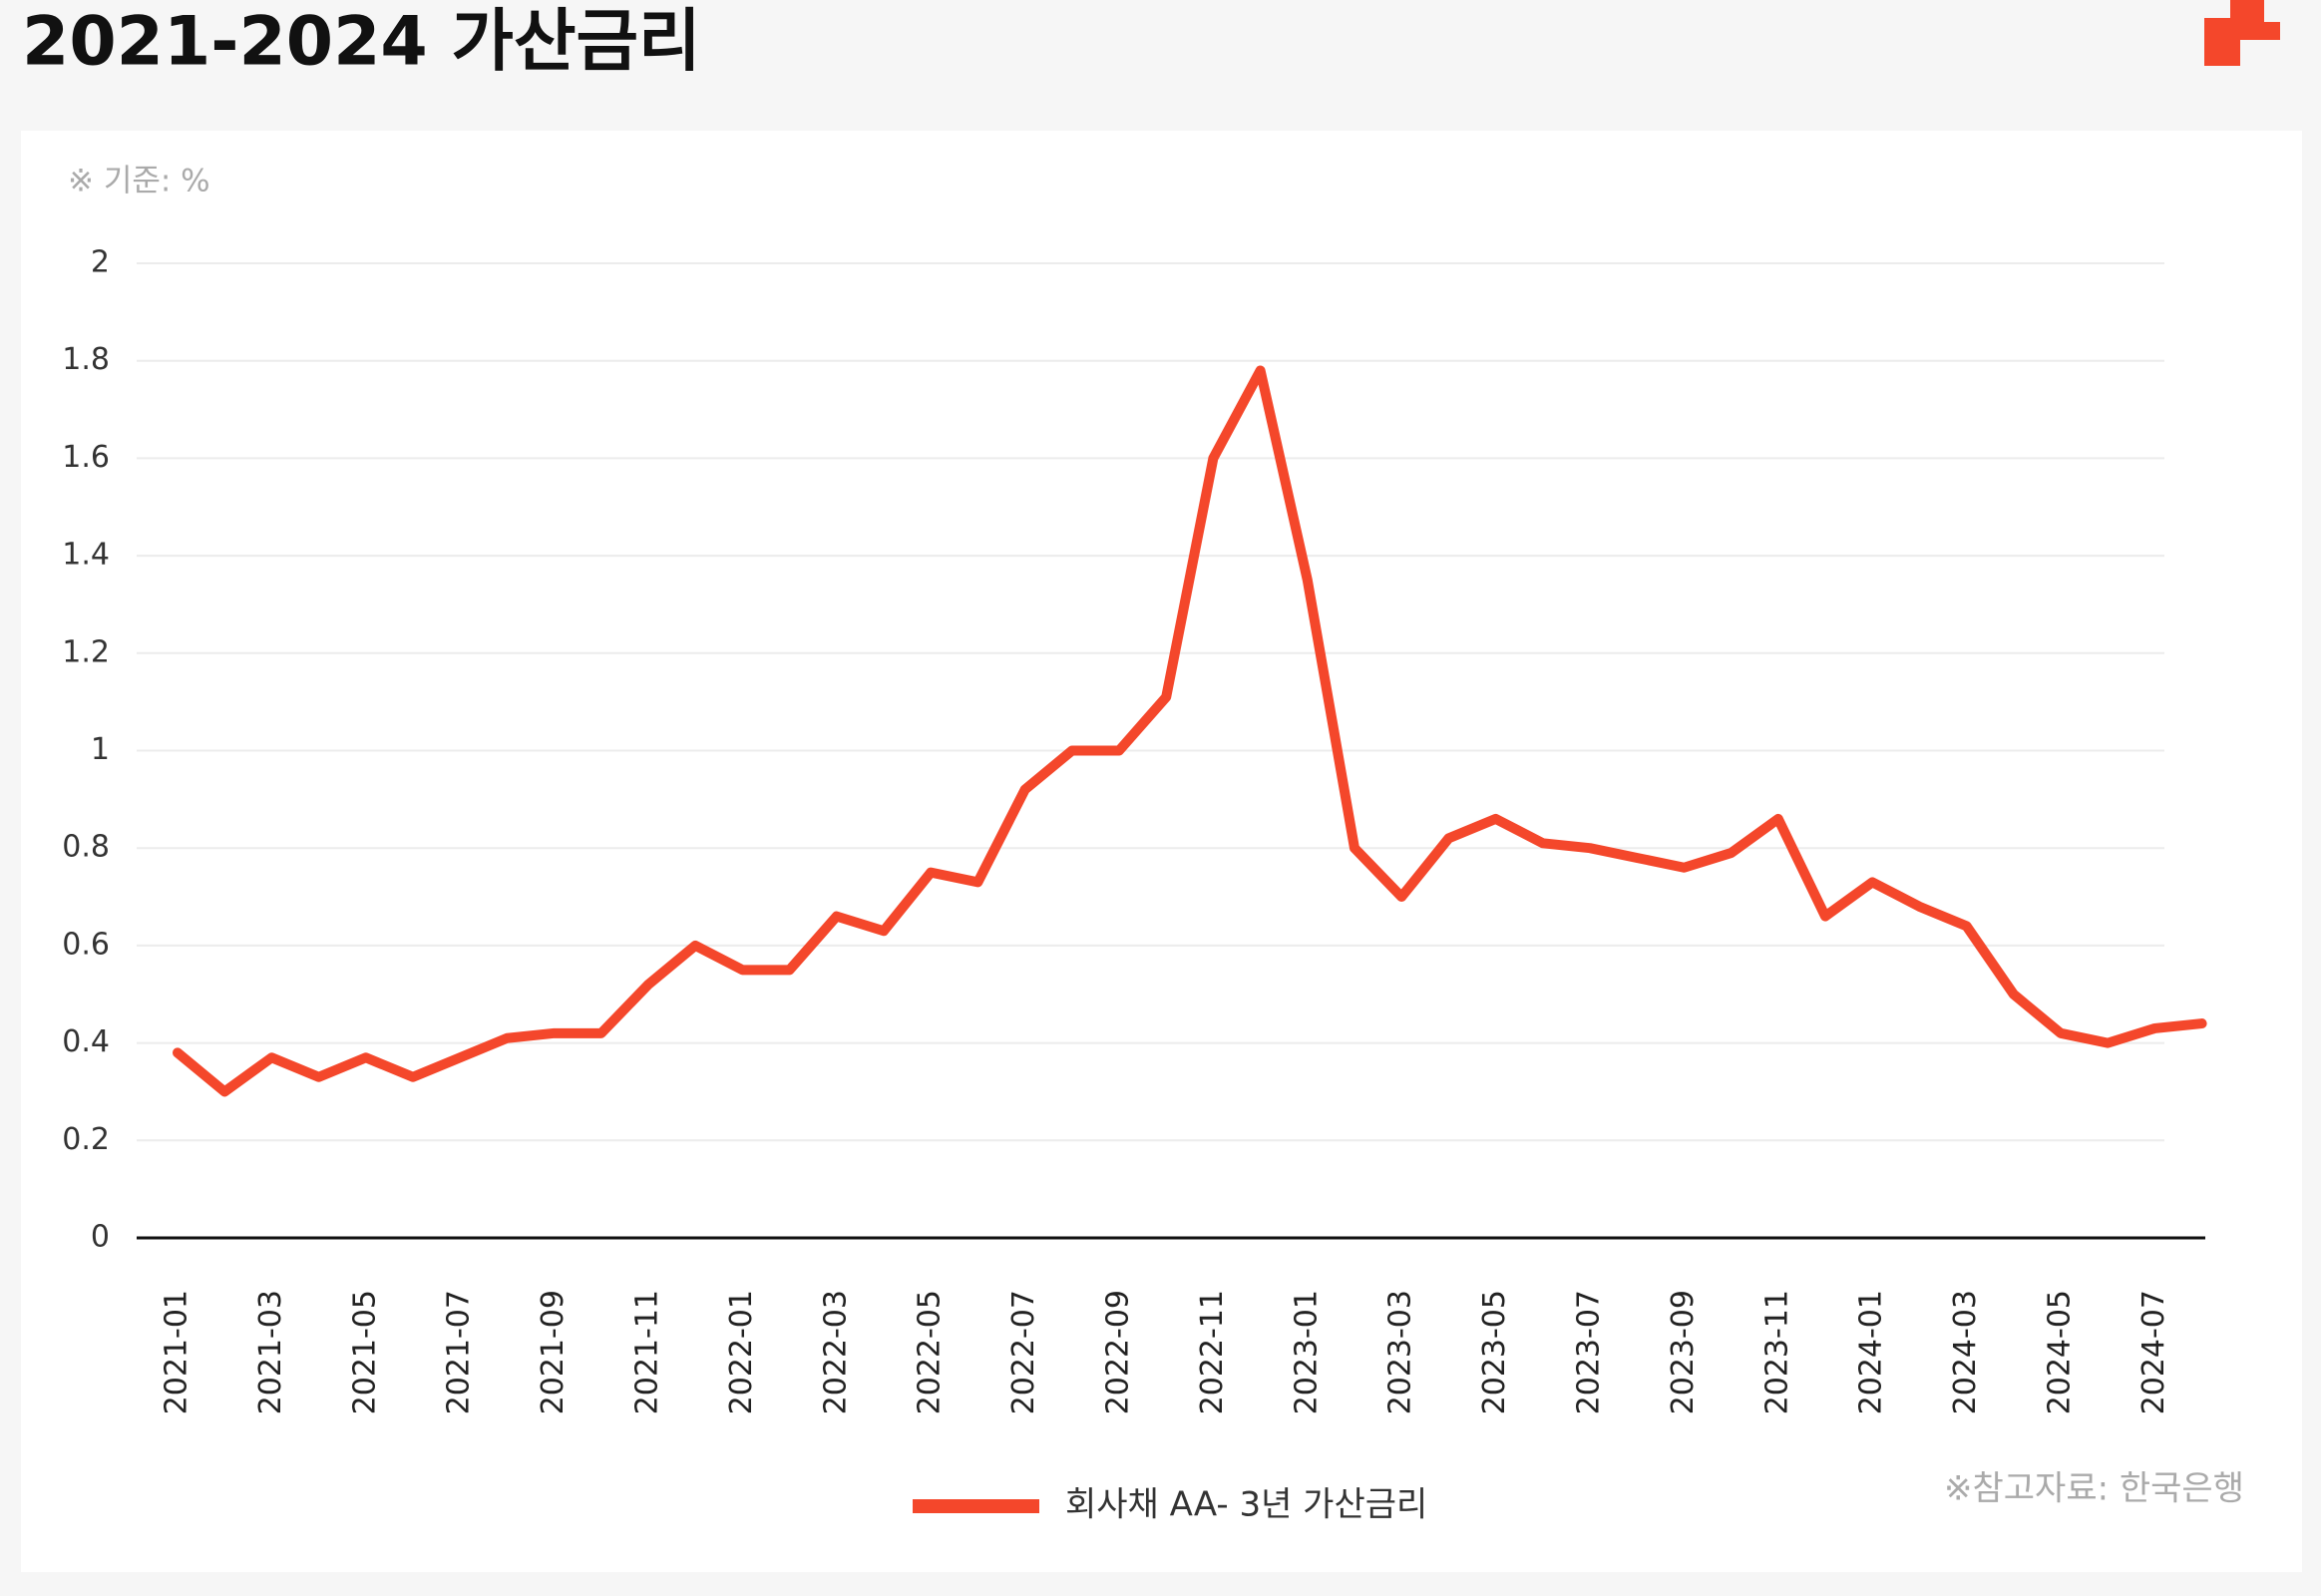 The image size is (2321, 1596). I want to click on x-tick-label: 2021-07, so click(459, 1352).